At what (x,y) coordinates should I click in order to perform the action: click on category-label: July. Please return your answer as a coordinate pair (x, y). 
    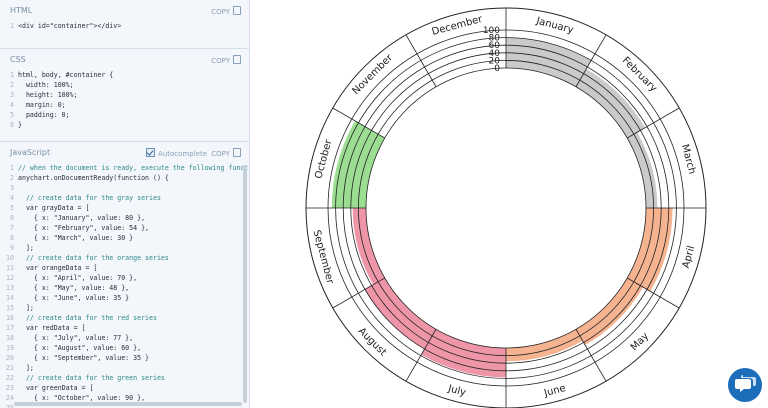
    Looking at the image, I should click on (456, 391).